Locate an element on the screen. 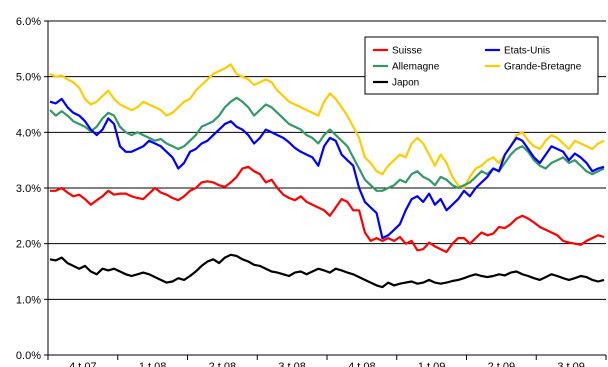 This screenshot has width=608, height=367. x-tick-label: 2 t 09 is located at coordinates (502, 364).